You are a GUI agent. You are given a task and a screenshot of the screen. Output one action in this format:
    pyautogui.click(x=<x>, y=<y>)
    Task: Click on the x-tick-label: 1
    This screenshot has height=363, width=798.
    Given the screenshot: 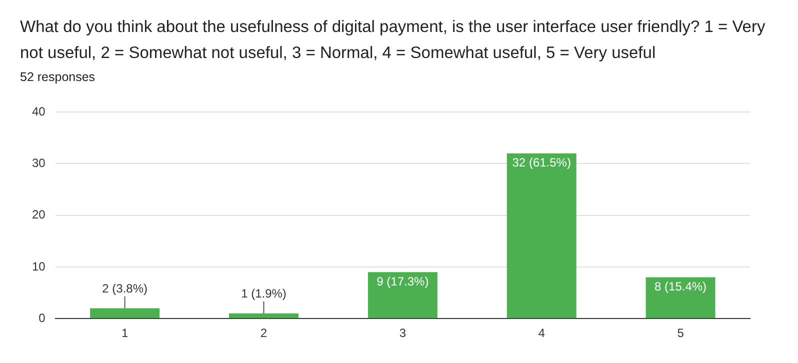 What is the action you would take?
    pyautogui.click(x=124, y=333)
    